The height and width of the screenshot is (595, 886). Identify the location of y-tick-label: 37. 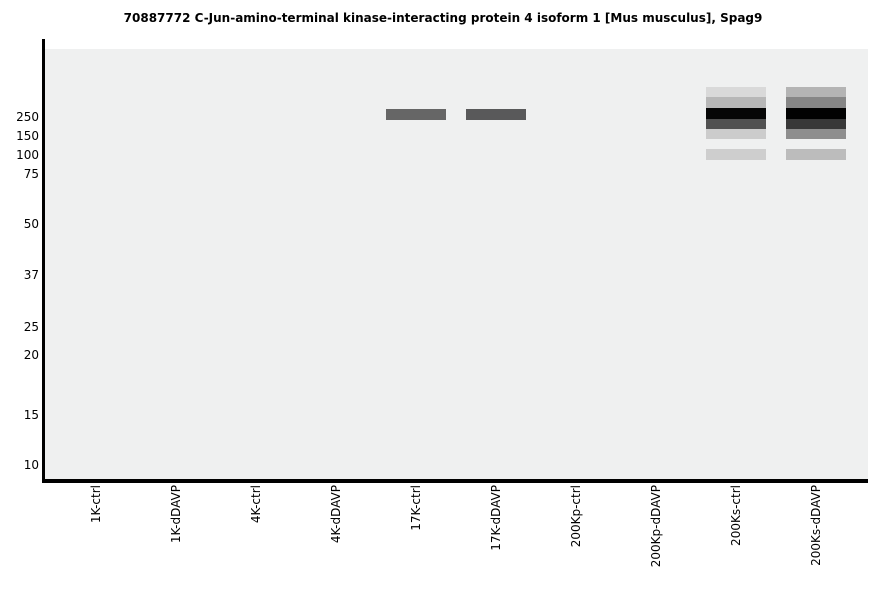
(31, 275).